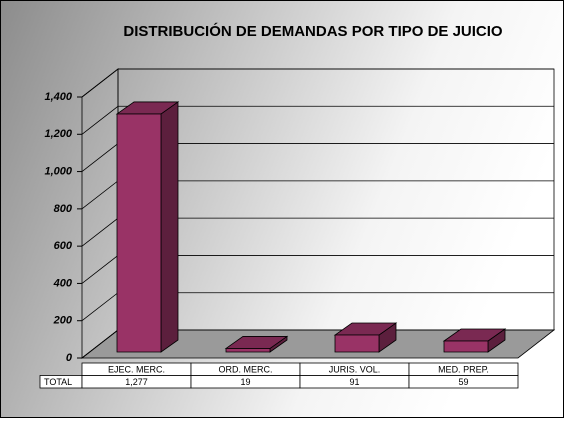 The image size is (564, 423). Describe the element at coordinates (63, 209) in the screenshot. I see `y-tick-label: 800` at that location.